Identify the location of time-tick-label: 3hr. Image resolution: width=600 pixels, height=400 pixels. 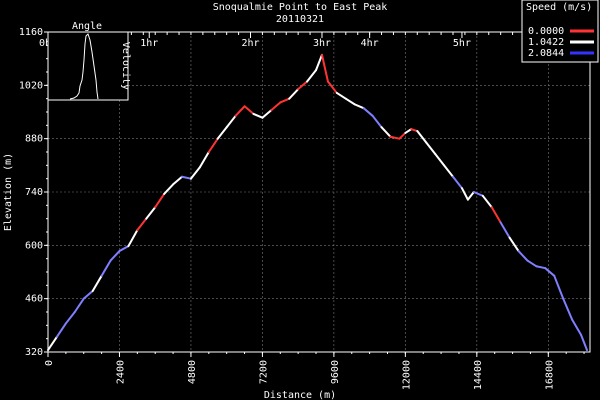
(322, 43).